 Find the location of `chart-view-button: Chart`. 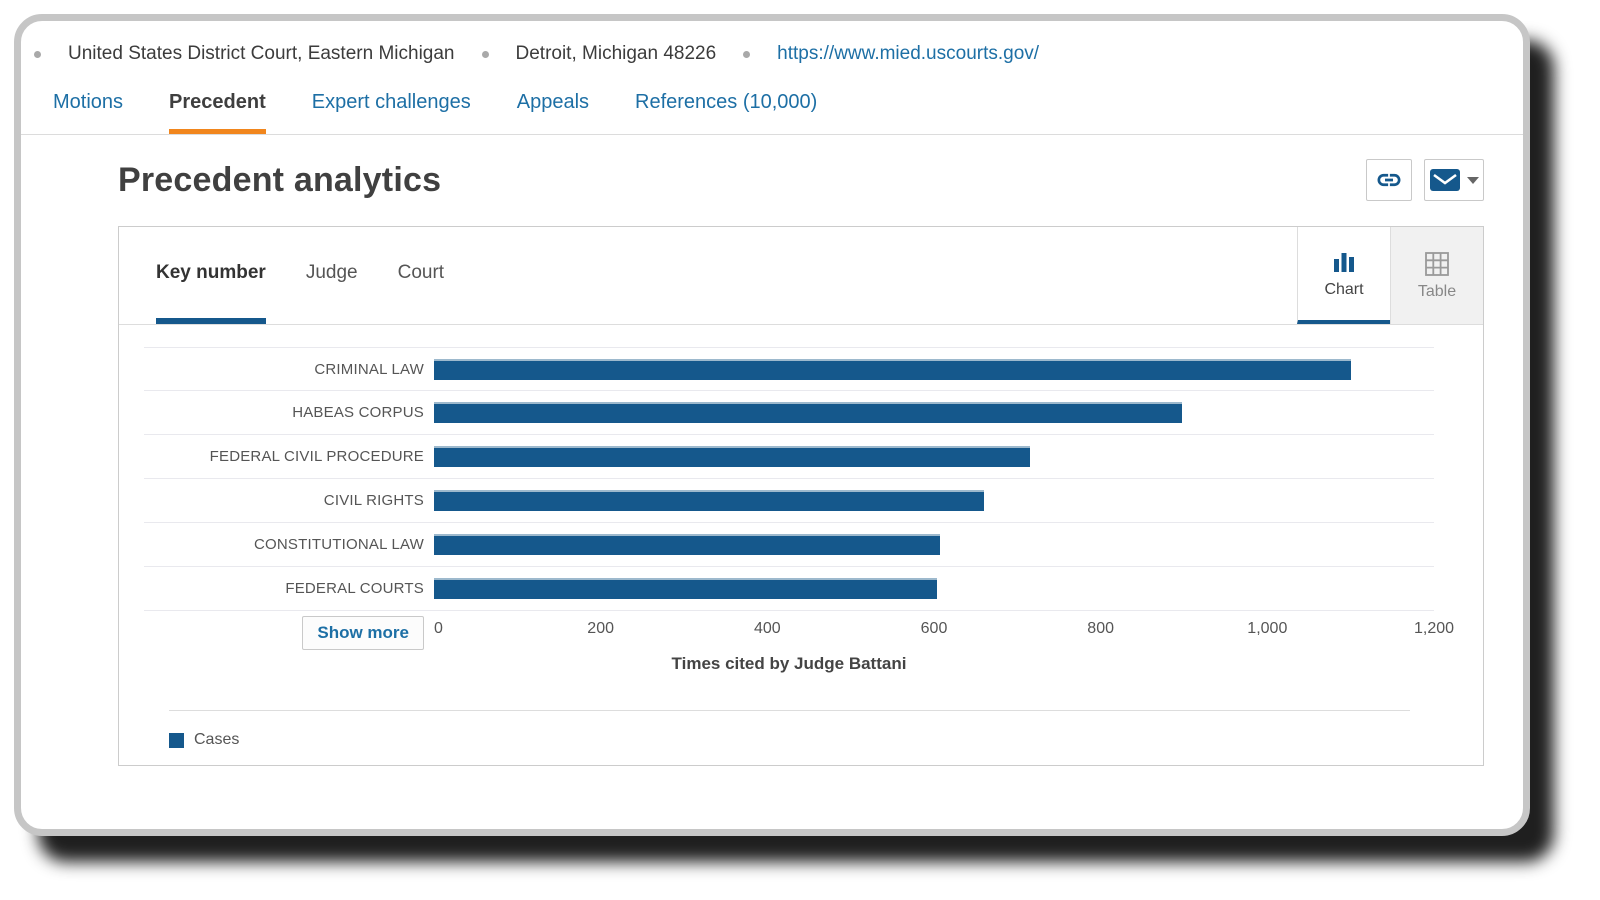

chart-view-button: Chart is located at coordinates (1343, 275).